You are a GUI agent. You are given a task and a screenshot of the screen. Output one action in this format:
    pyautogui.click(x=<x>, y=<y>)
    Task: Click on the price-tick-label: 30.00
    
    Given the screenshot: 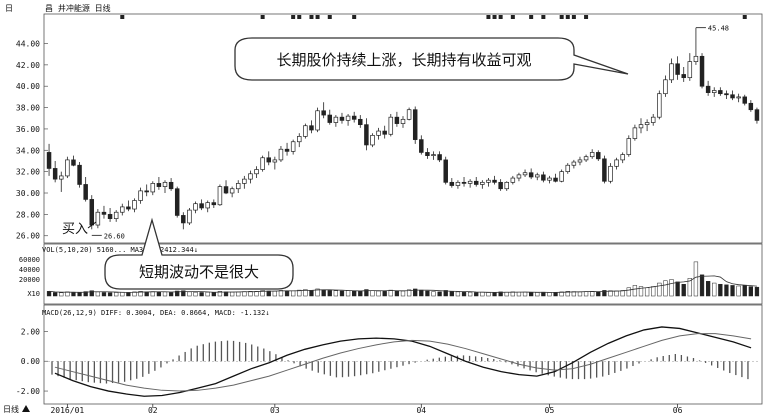 What is the action you would take?
    pyautogui.click(x=28, y=193)
    